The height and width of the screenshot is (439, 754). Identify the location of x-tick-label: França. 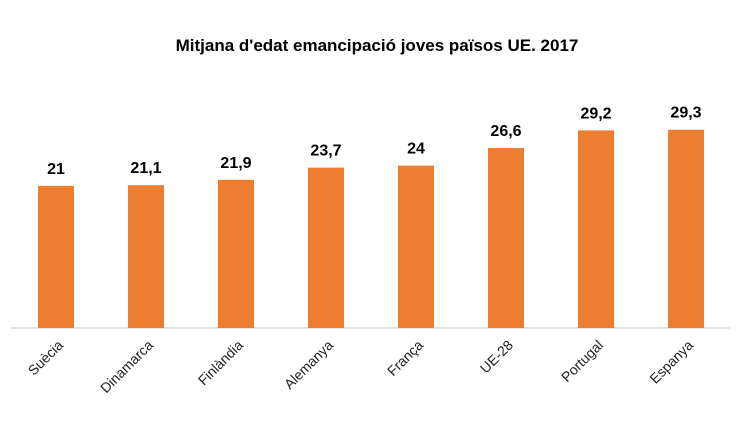
(405, 358).